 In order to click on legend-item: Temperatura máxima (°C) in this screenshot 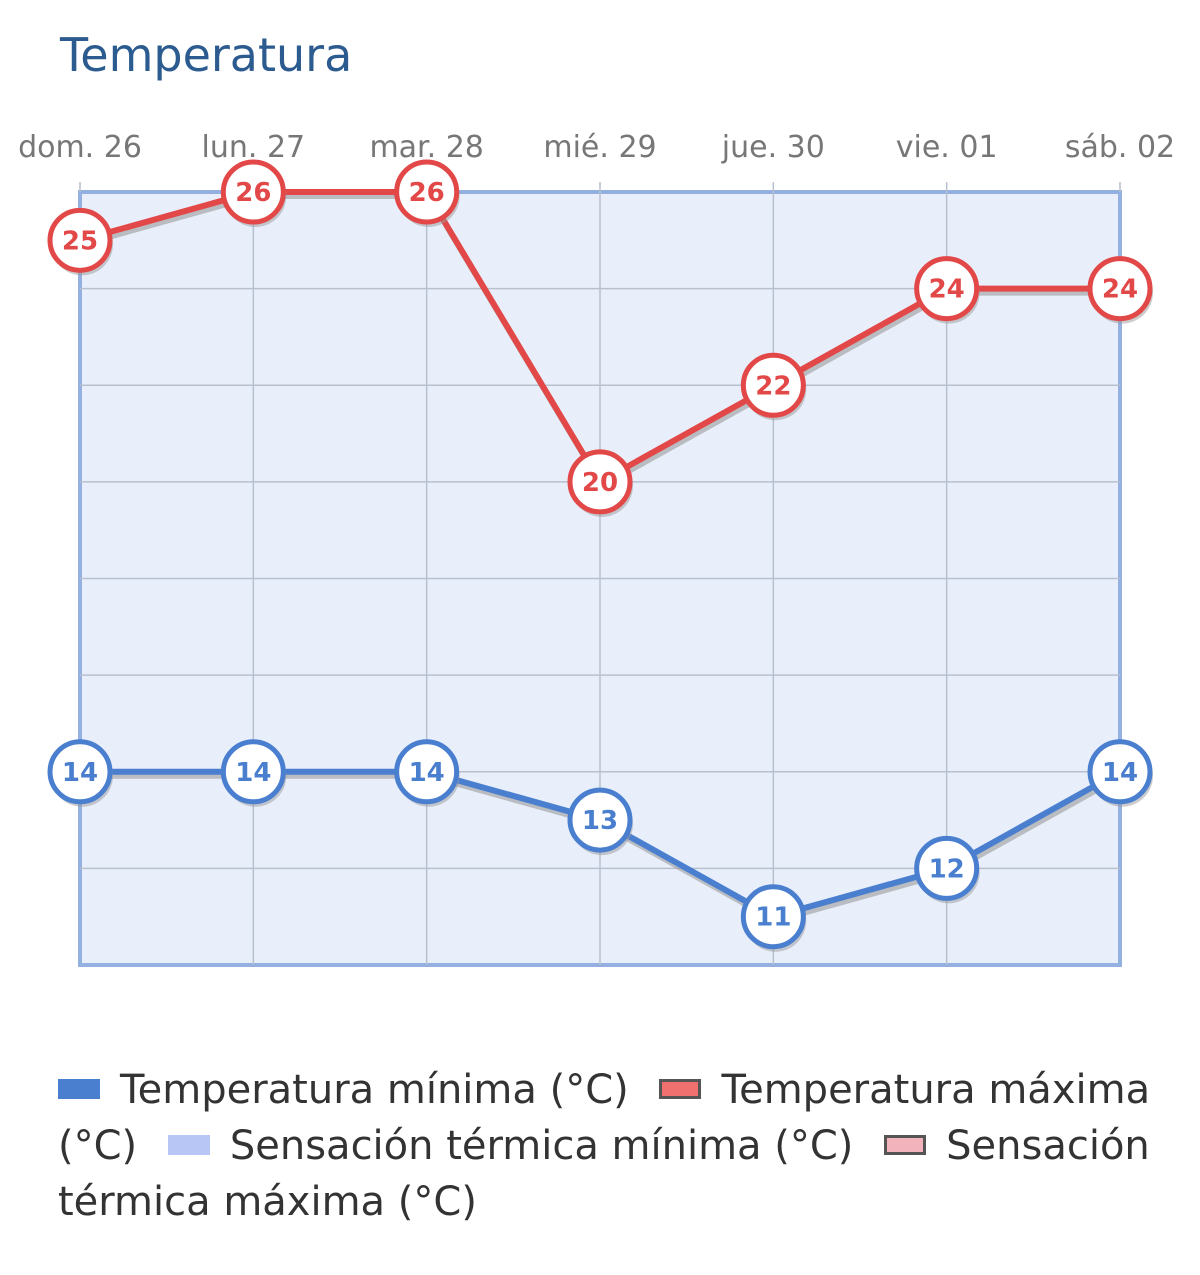, I will do `click(604, 1118)`.